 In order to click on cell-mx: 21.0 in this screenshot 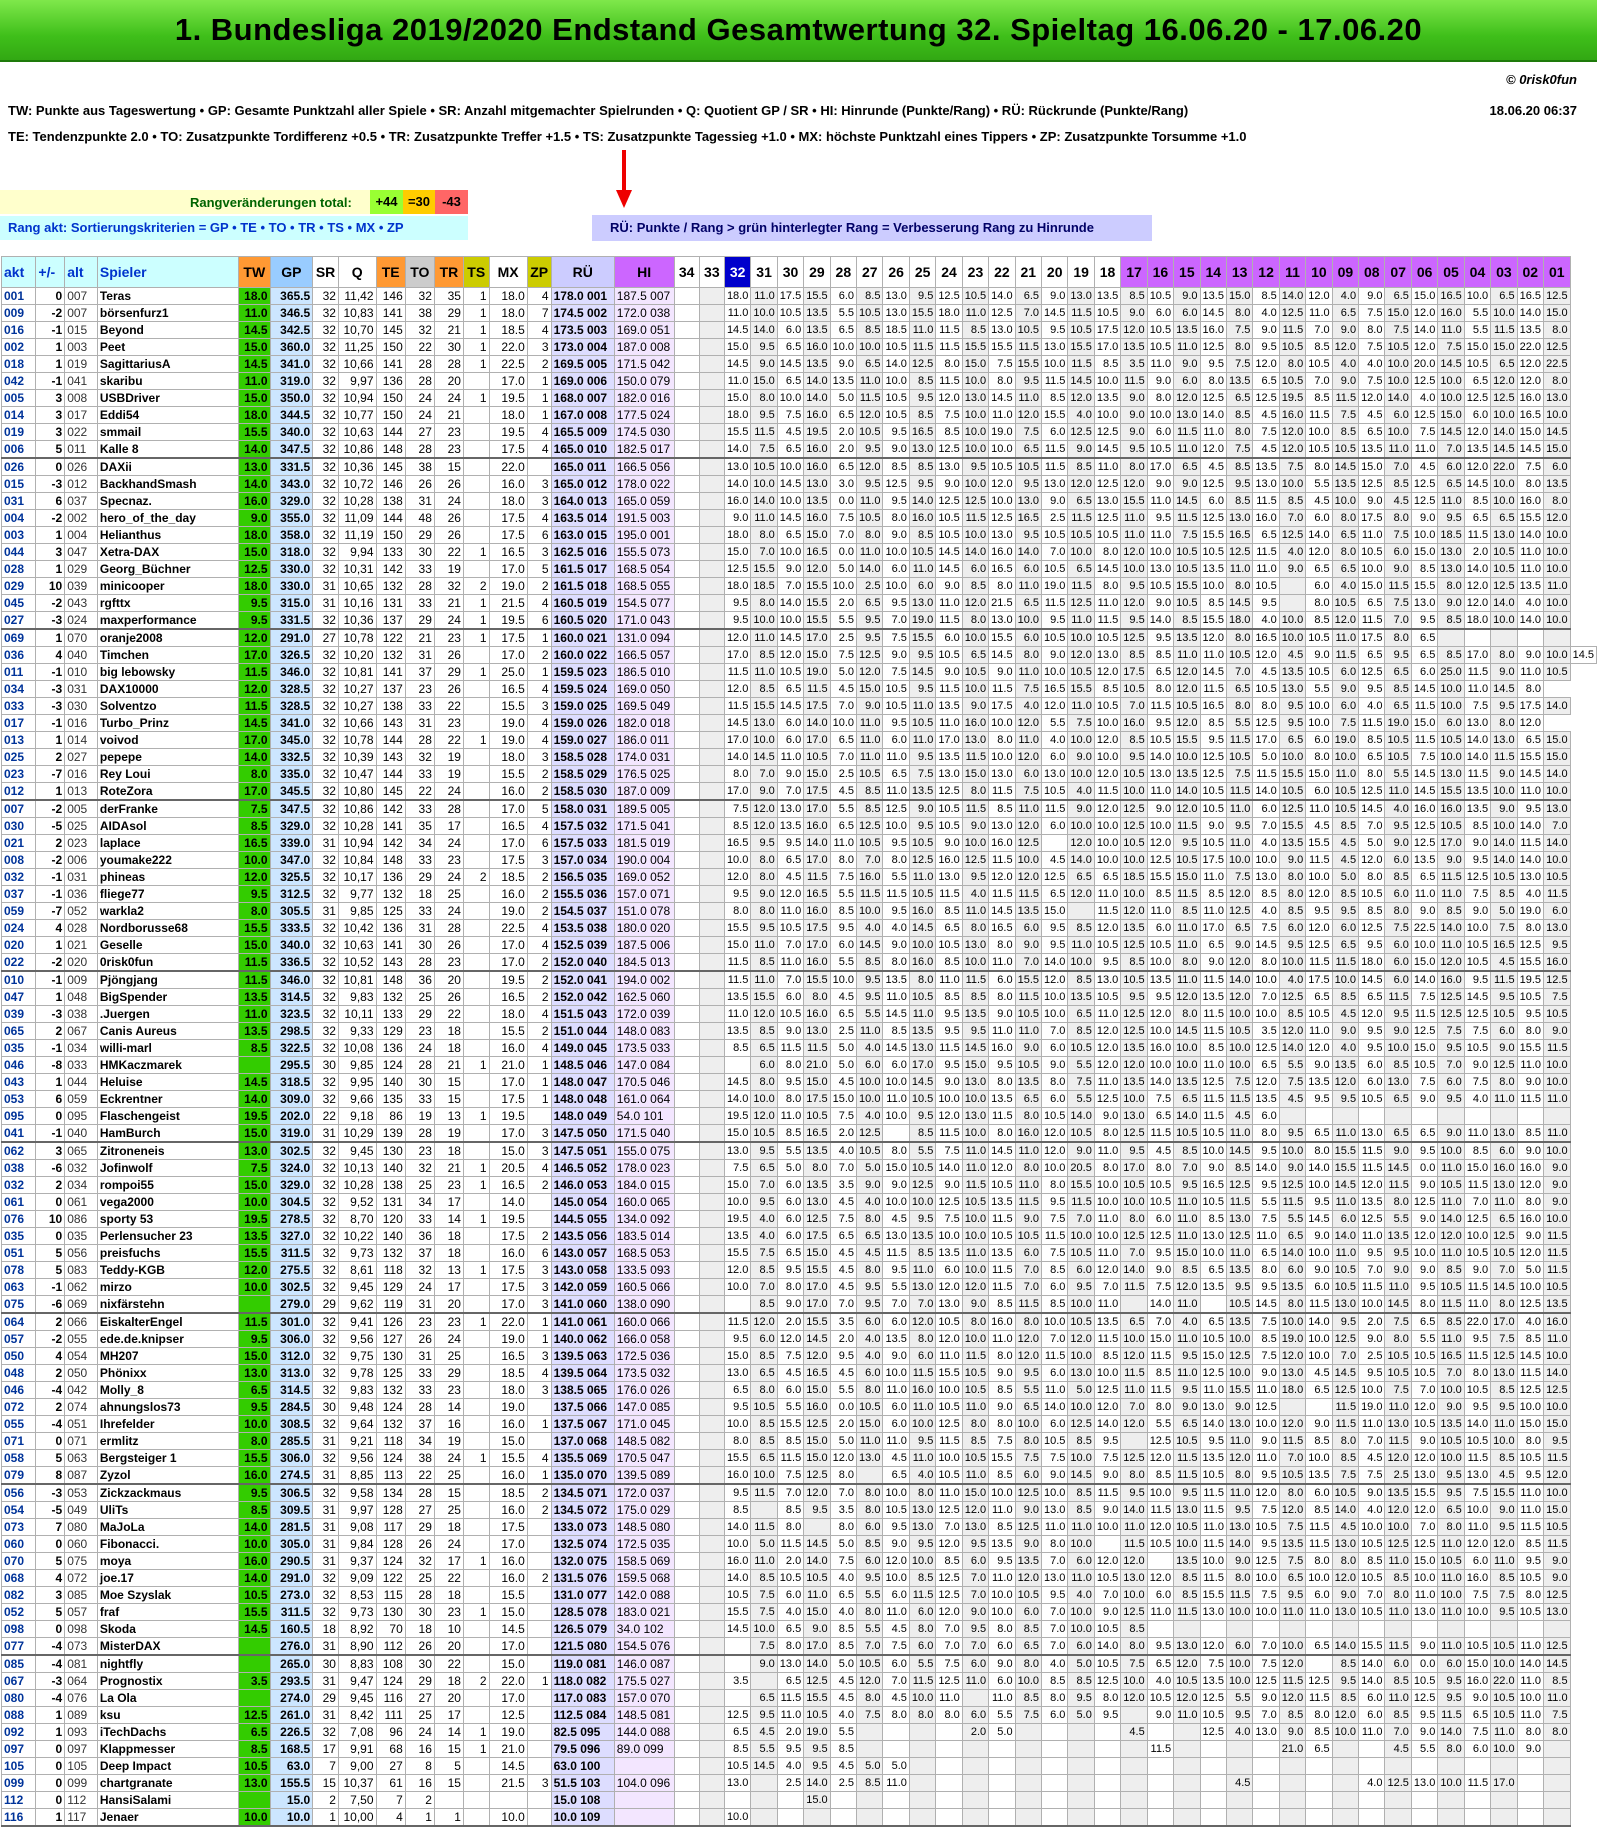, I will do `click(508, 1065)`.